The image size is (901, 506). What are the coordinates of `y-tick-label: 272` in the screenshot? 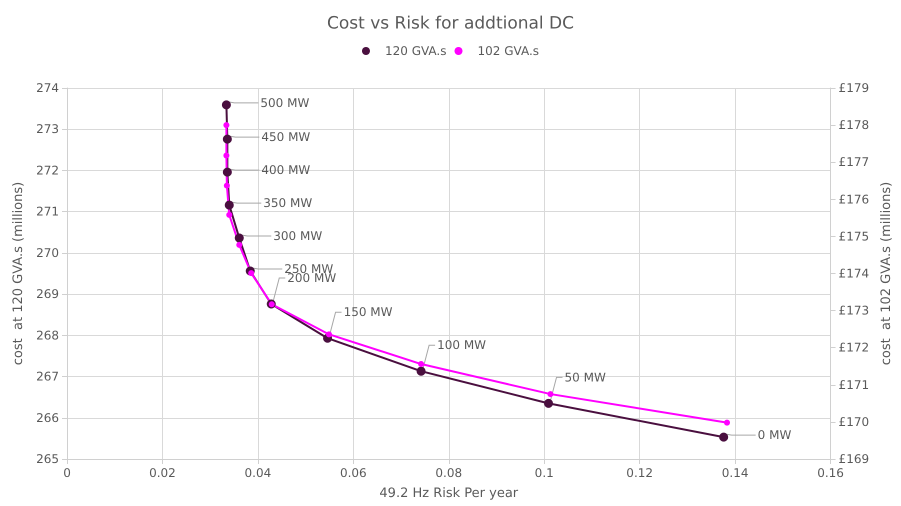 It's located at (47, 170).